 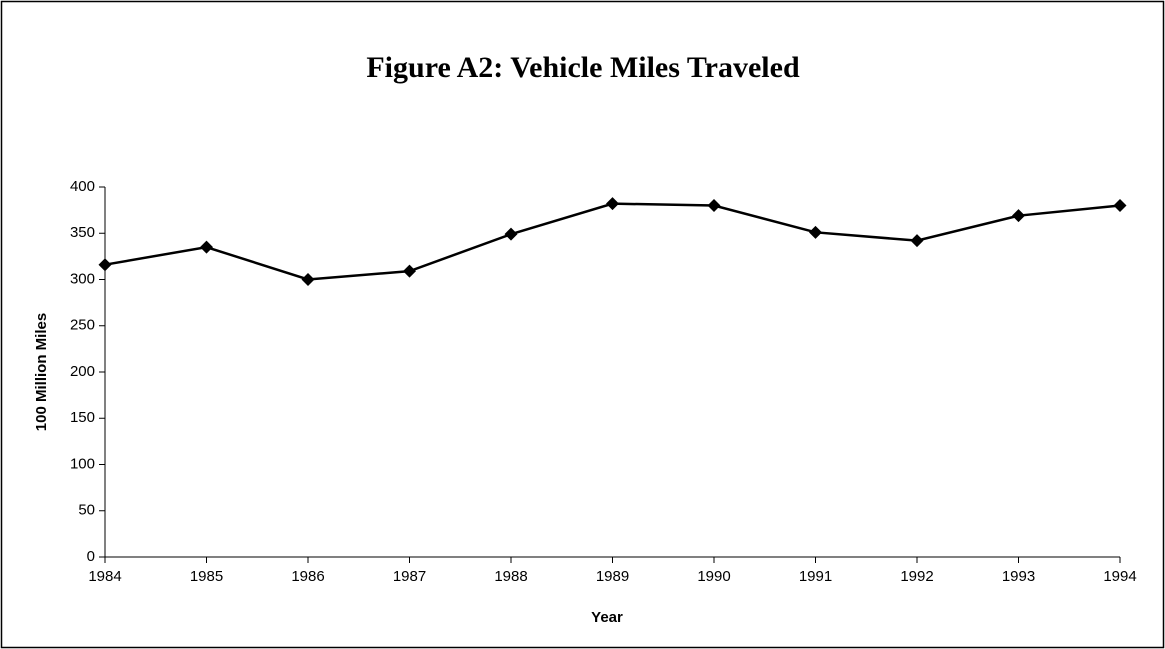 What do you see at coordinates (1119, 576) in the screenshot?
I see `x-tick-label: 1994` at bounding box center [1119, 576].